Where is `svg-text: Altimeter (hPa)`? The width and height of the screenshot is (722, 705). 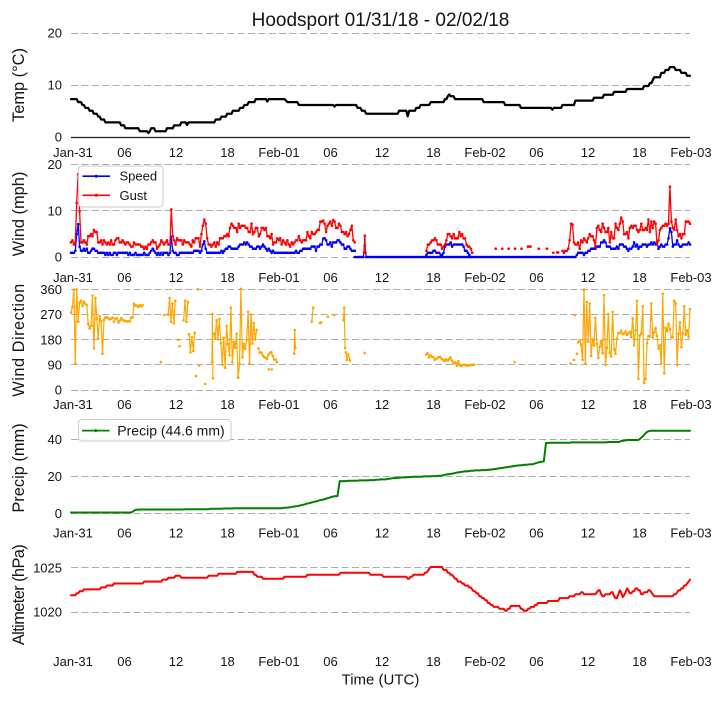
svg-text: Altimeter (hPa) is located at coordinates (19, 595).